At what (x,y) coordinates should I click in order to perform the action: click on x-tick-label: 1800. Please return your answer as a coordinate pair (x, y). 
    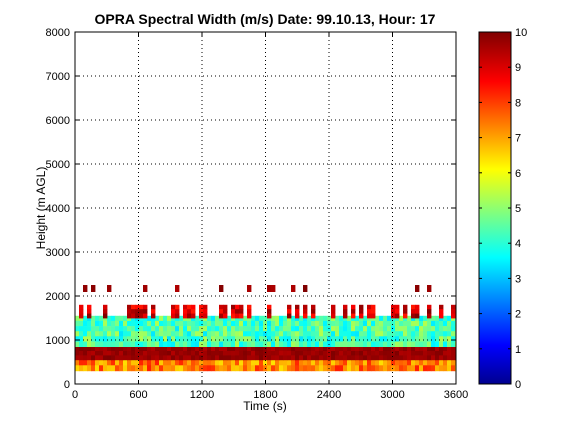
    Looking at the image, I should click on (265, 395).